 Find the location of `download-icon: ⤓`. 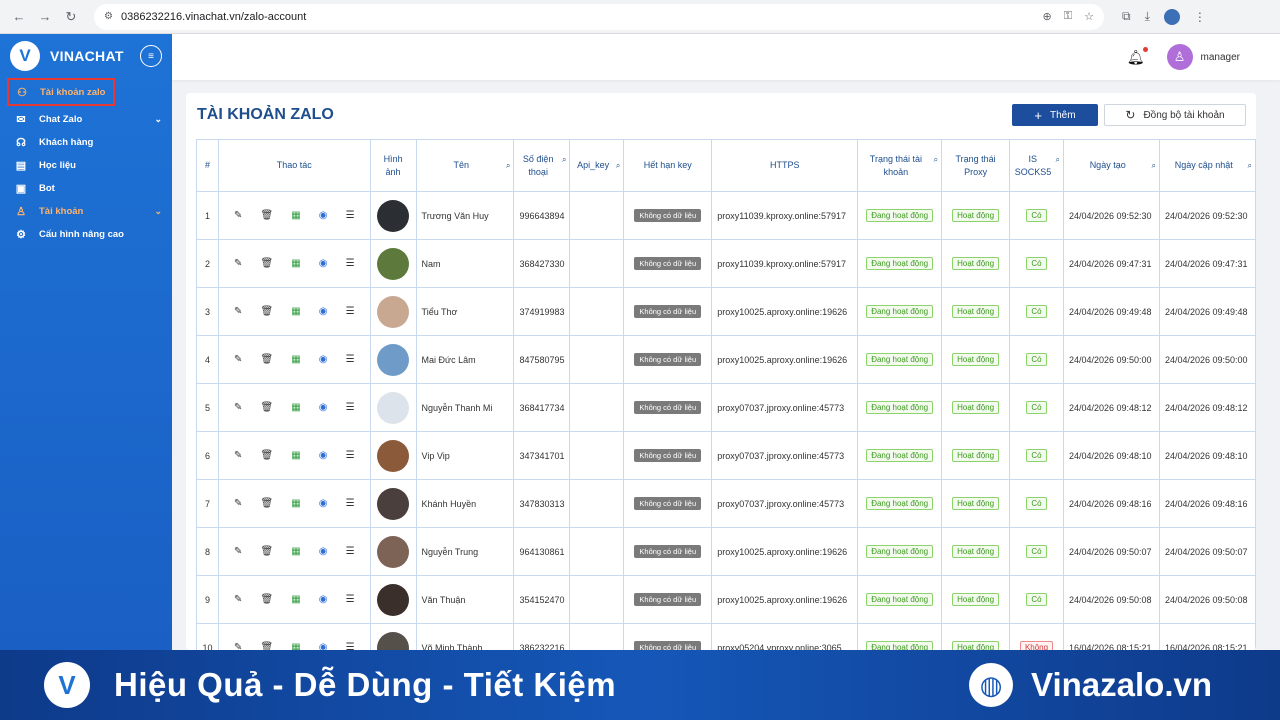

download-icon: ⤓ is located at coordinates (1147, 16).